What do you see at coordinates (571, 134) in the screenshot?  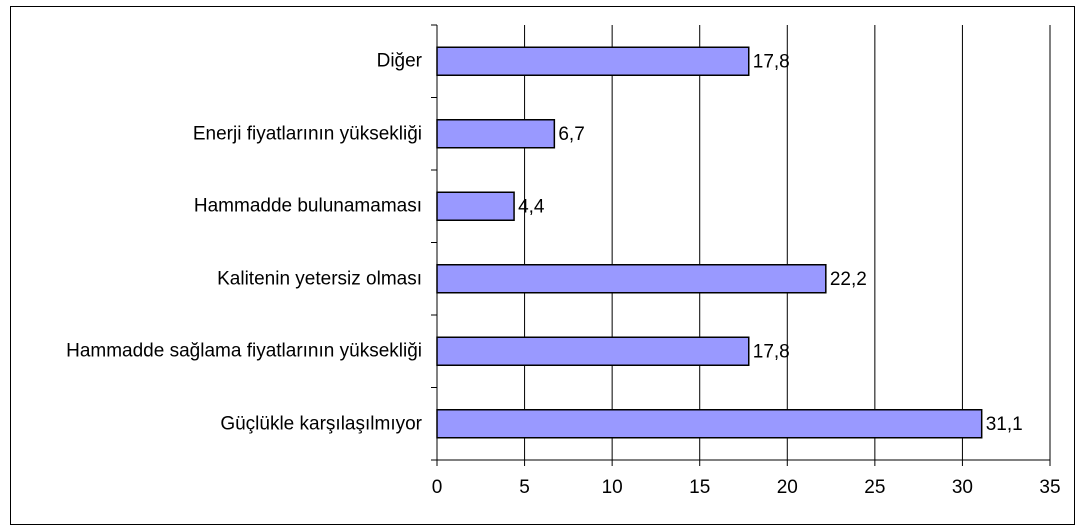 I see `value-label: 6,7` at bounding box center [571, 134].